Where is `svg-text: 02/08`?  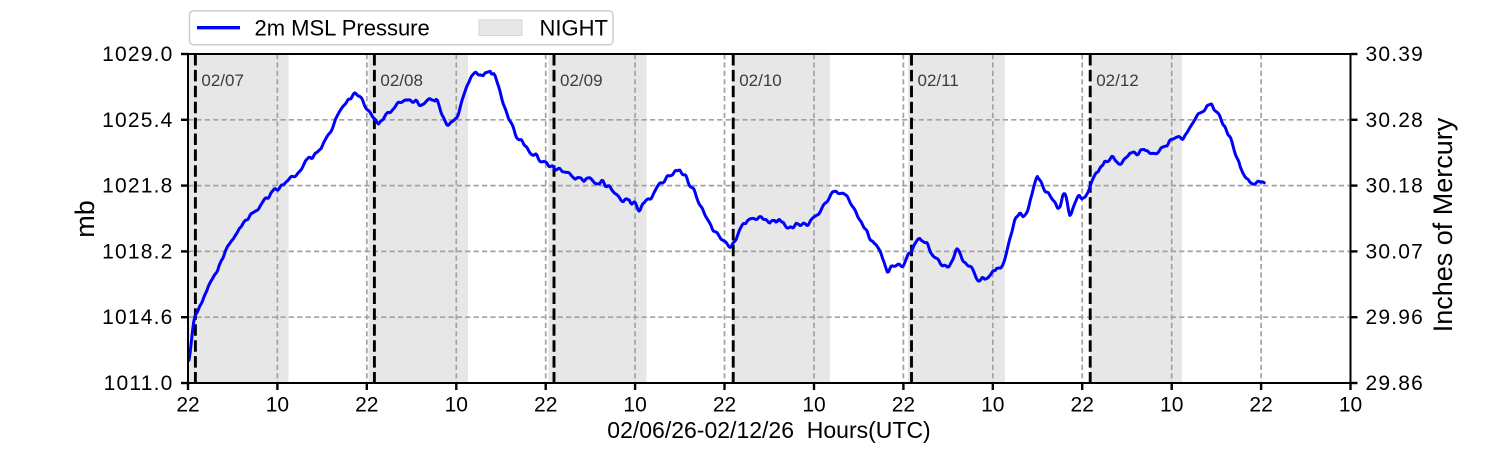 svg-text: 02/08 is located at coordinates (401, 80).